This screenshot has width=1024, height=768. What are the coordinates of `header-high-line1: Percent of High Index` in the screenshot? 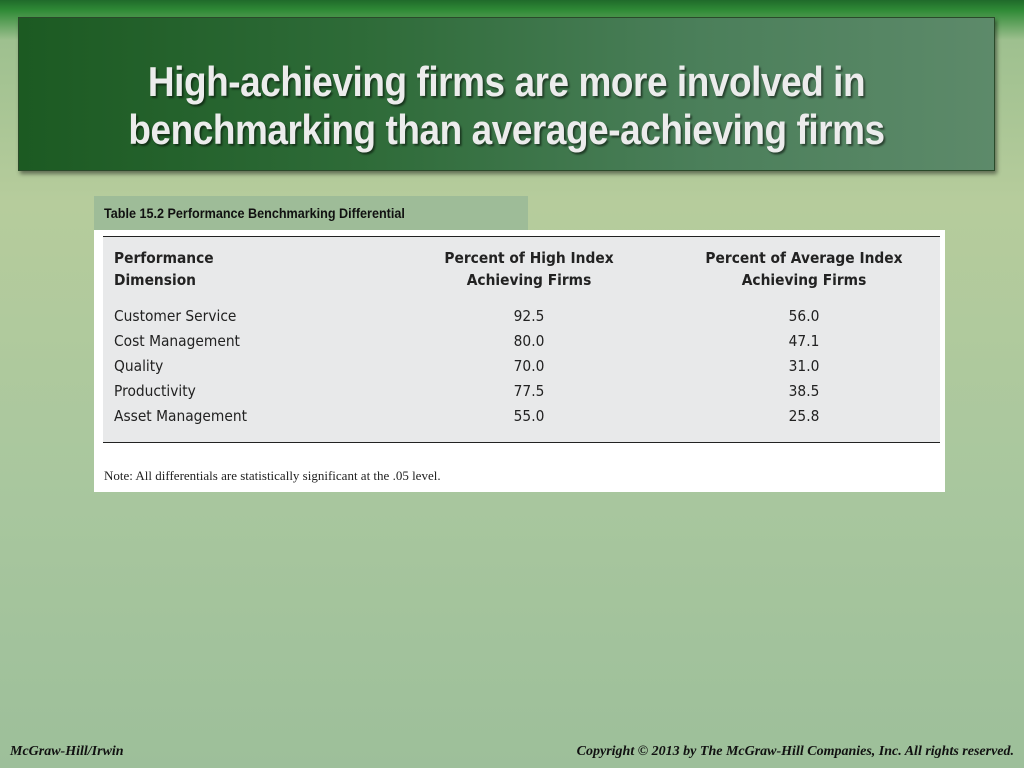 It's located at (529, 258).